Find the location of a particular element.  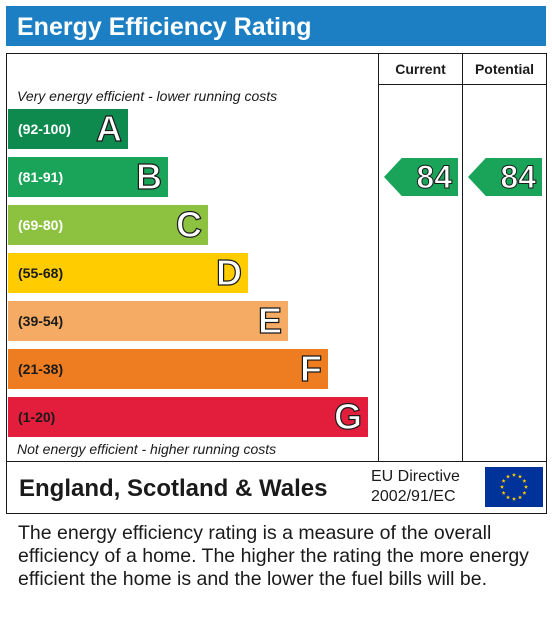

band-f: (21-38) F is located at coordinates (168, 369).